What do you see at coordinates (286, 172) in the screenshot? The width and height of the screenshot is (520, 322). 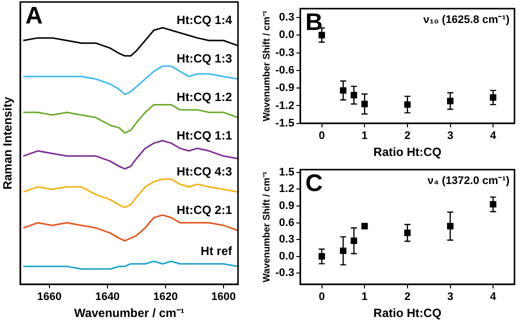 I see `y-tick-label: 1.5` at bounding box center [286, 172].